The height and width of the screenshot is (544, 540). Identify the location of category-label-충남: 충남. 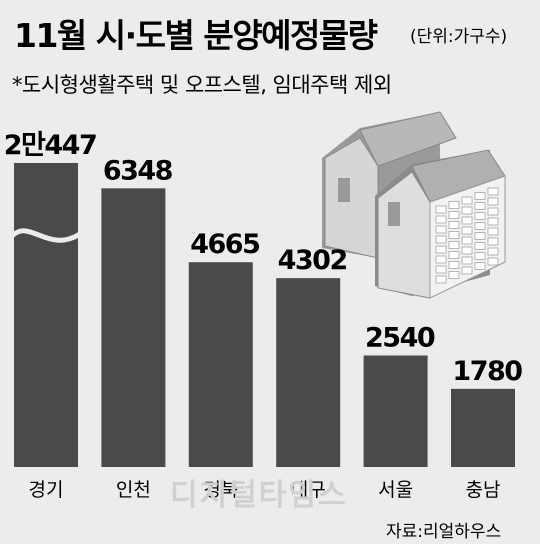
(483, 490).